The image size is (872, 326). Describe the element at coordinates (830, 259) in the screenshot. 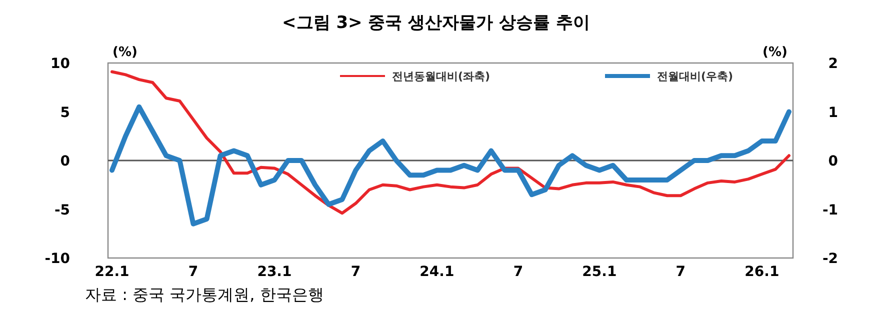

I see `y2-tick-label: -2` at that location.